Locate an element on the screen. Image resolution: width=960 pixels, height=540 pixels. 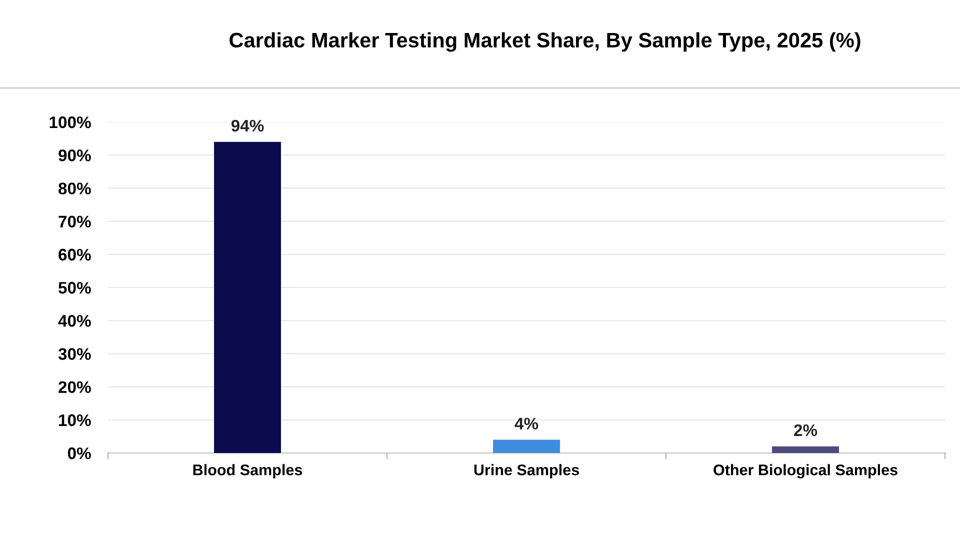
y-tick-label: 10% is located at coordinates (75, 420).